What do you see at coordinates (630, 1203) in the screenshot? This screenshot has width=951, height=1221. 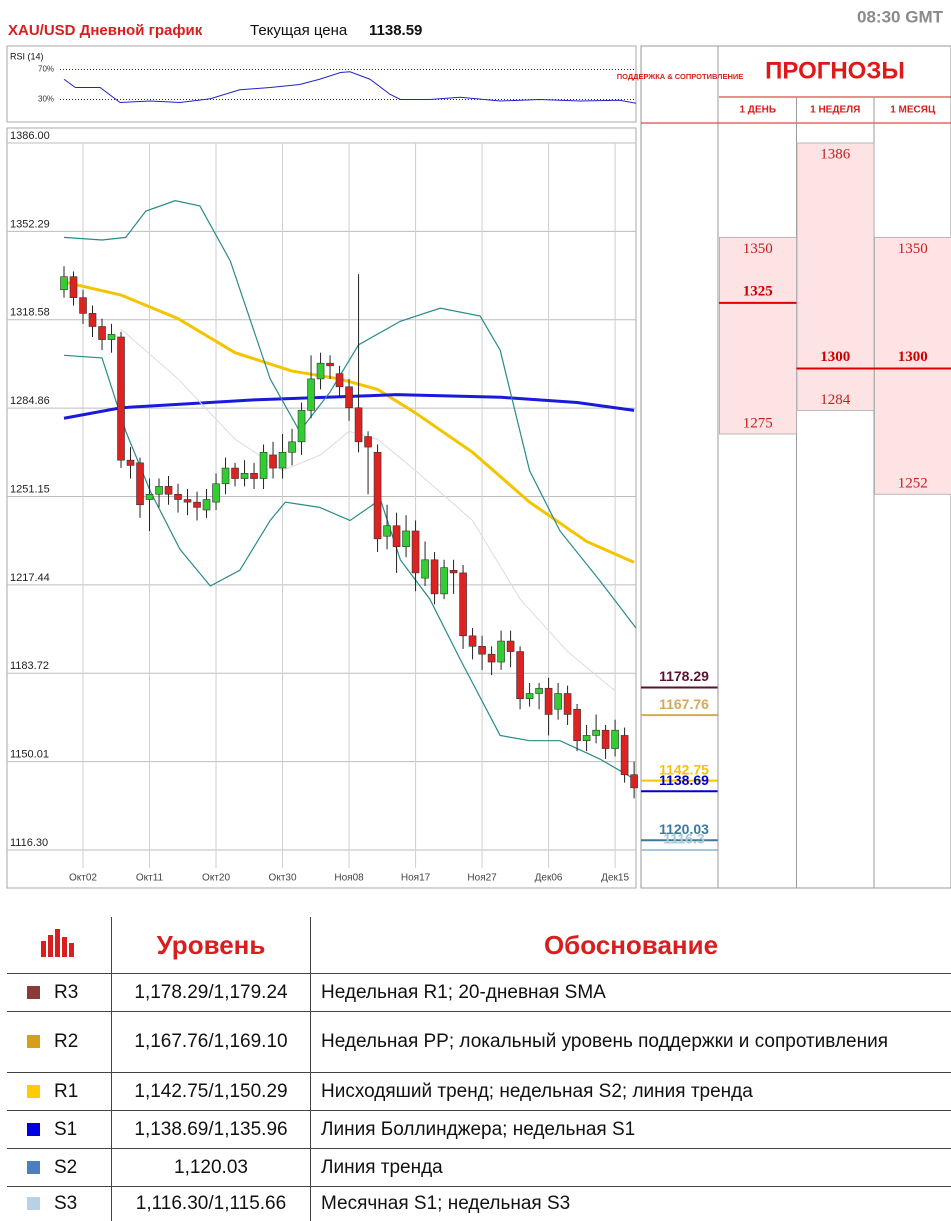 I see `table-cell: Месячная S1; недельная S3` at bounding box center [630, 1203].